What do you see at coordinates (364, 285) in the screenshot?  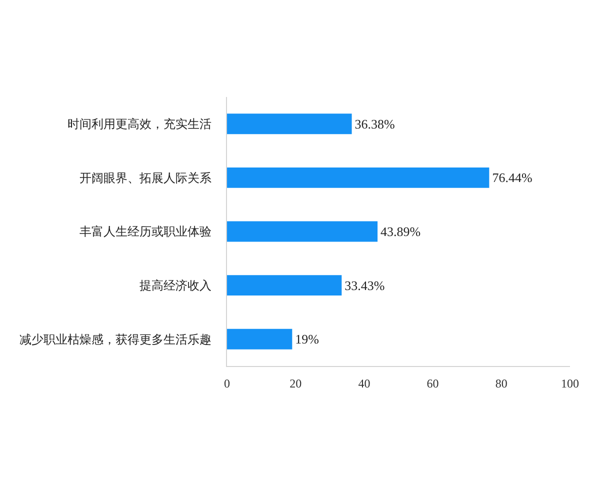 I see `data-label: 33.43%` at bounding box center [364, 285].